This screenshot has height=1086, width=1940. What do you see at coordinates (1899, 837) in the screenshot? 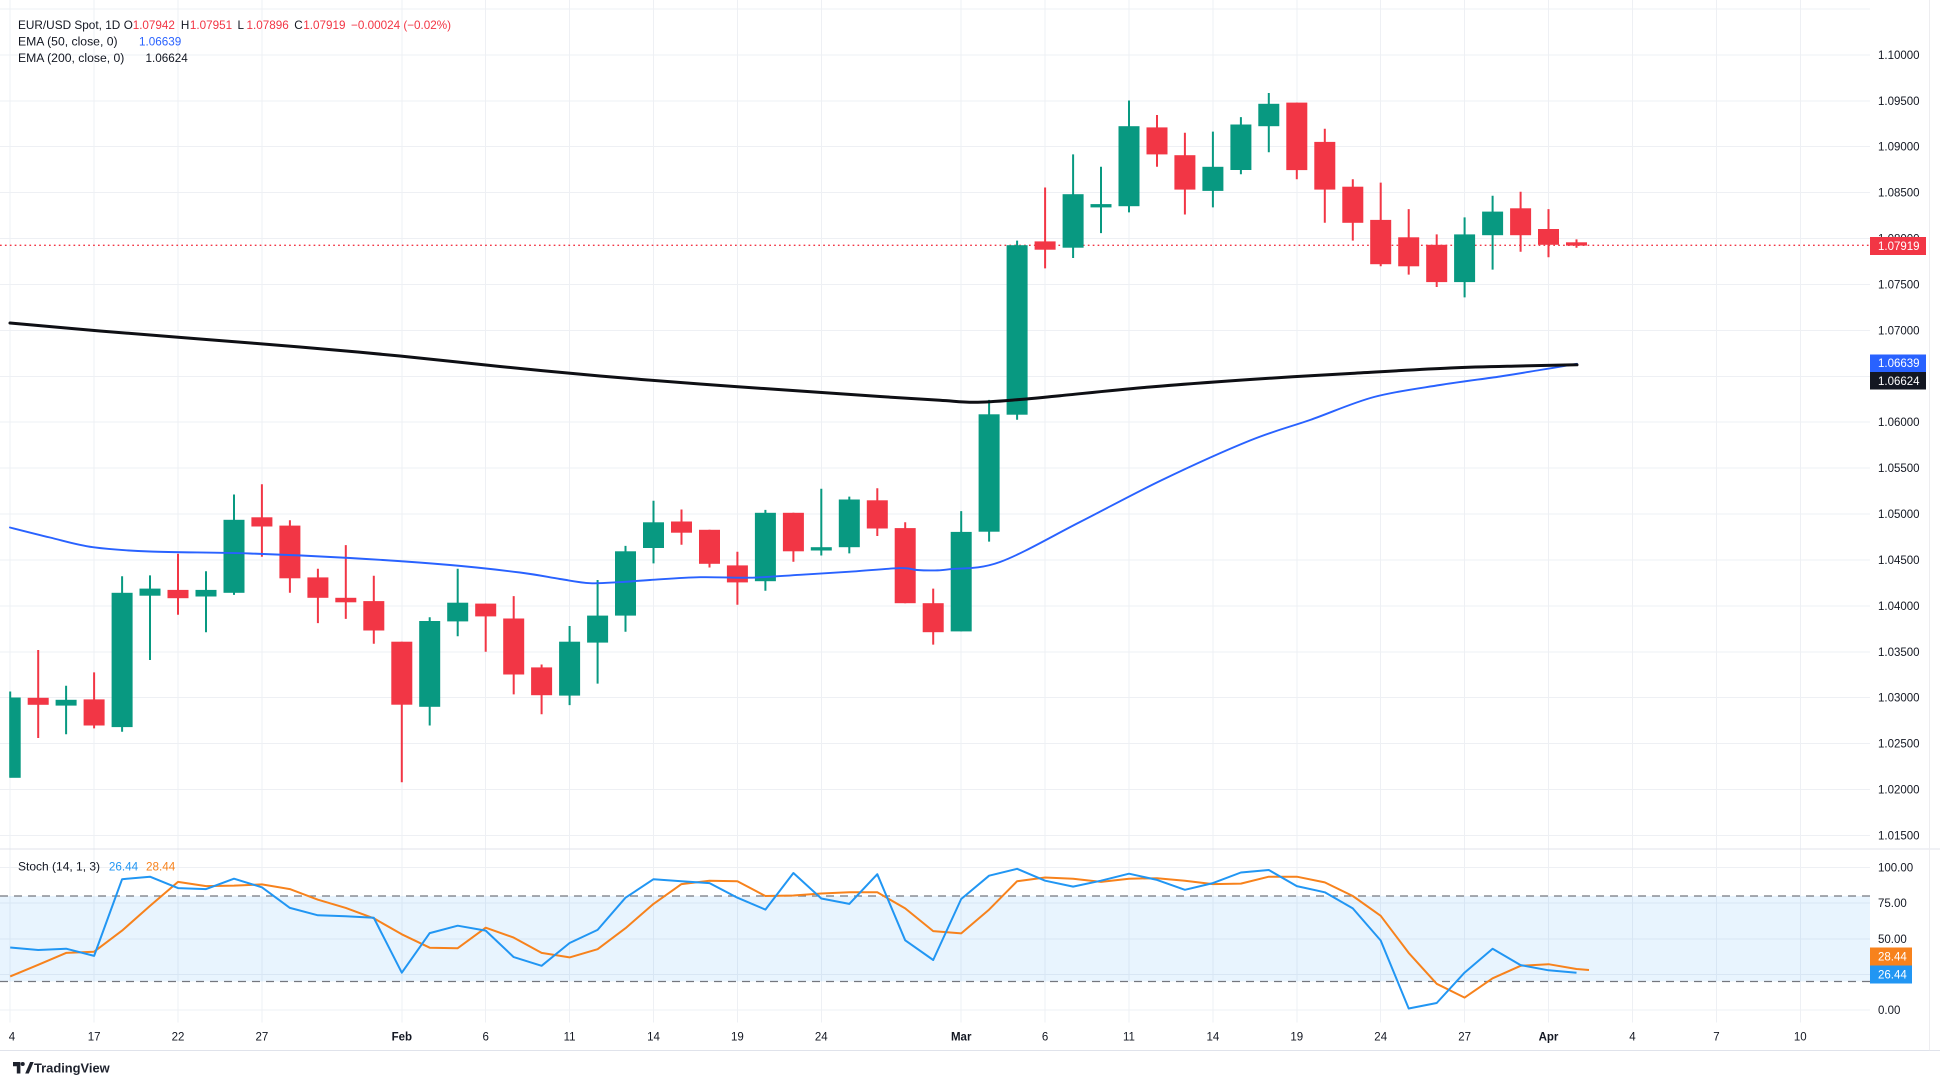
I see `svg-text: 1.01500` at bounding box center [1899, 837].